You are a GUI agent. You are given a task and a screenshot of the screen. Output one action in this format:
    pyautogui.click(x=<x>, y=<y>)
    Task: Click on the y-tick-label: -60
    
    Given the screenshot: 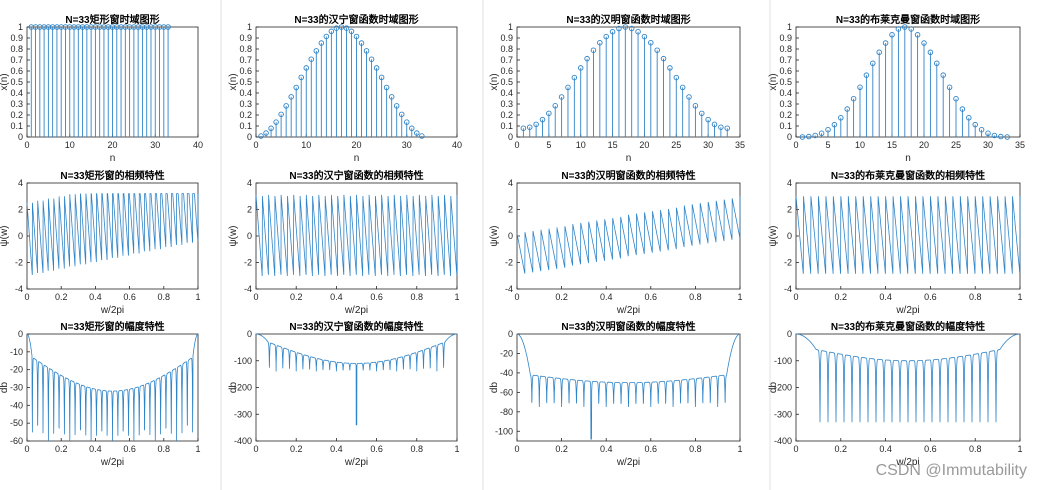 What is the action you would take?
    pyautogui.click(x=16, y=441)
    